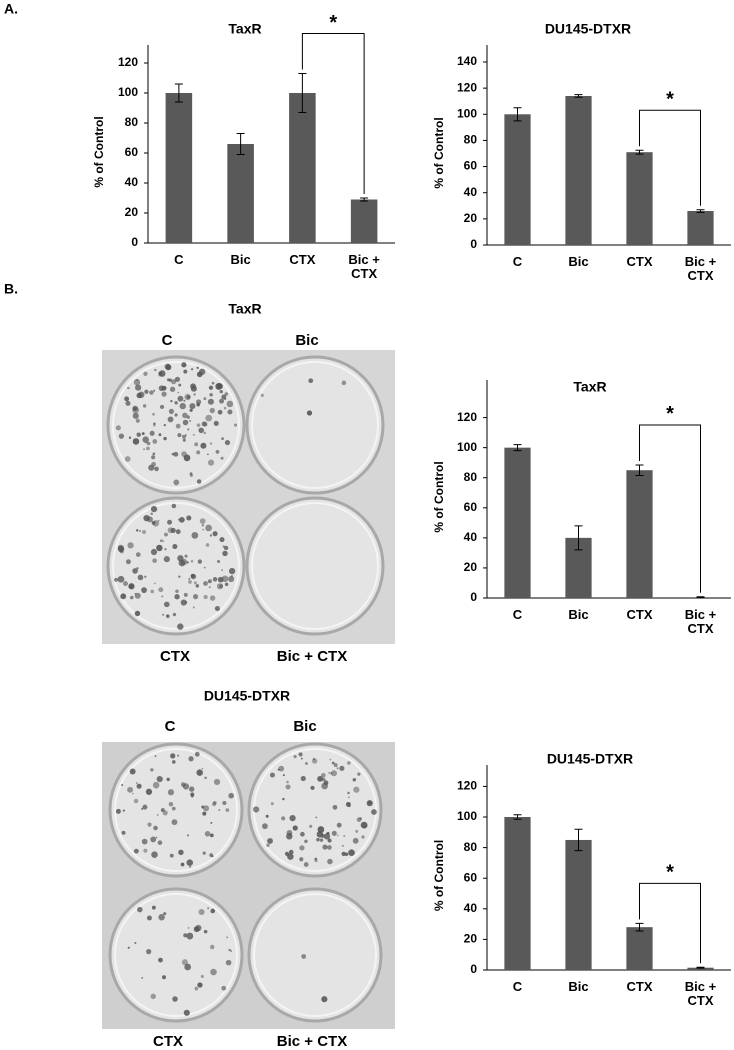  I want to click on x-tick-label: C, so click(517, 262).